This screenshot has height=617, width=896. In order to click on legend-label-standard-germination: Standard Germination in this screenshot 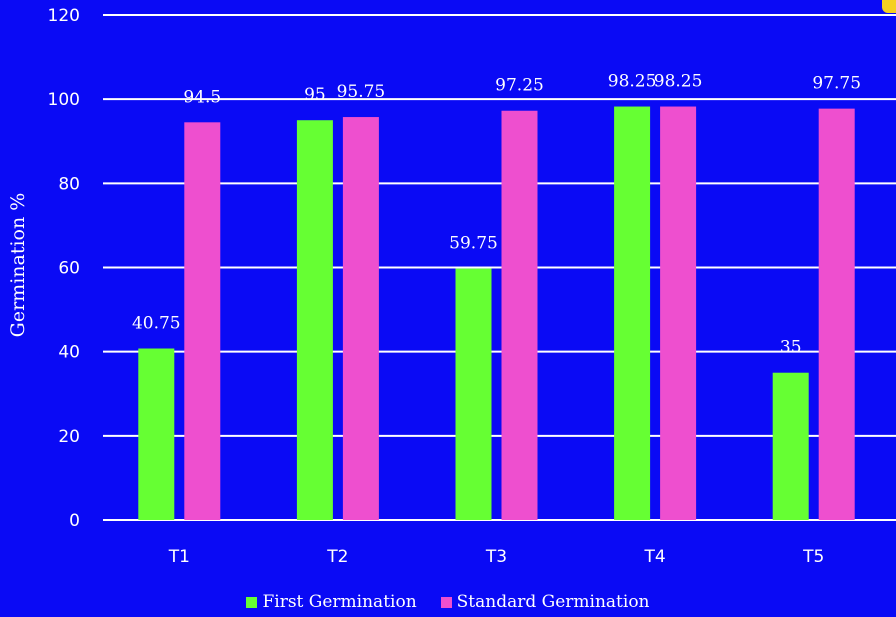, I will do `click(553, 602)`.